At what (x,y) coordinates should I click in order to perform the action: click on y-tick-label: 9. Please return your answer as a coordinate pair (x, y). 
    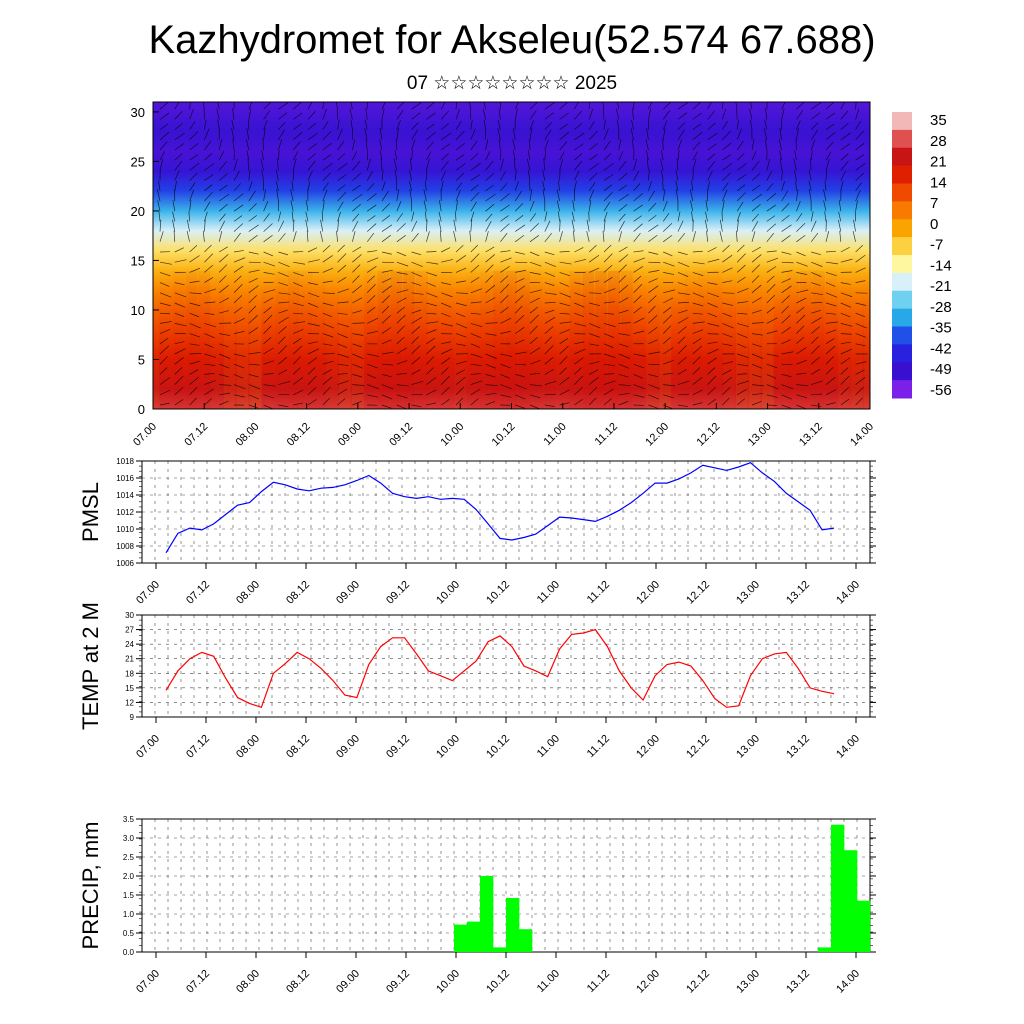
    Looking at the image, I should click on (132, 717).